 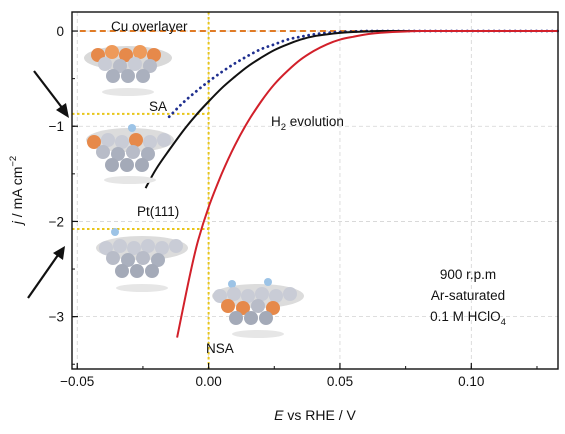 I want to click on y-tick-label-1: −1, so click(x=56, y=126).